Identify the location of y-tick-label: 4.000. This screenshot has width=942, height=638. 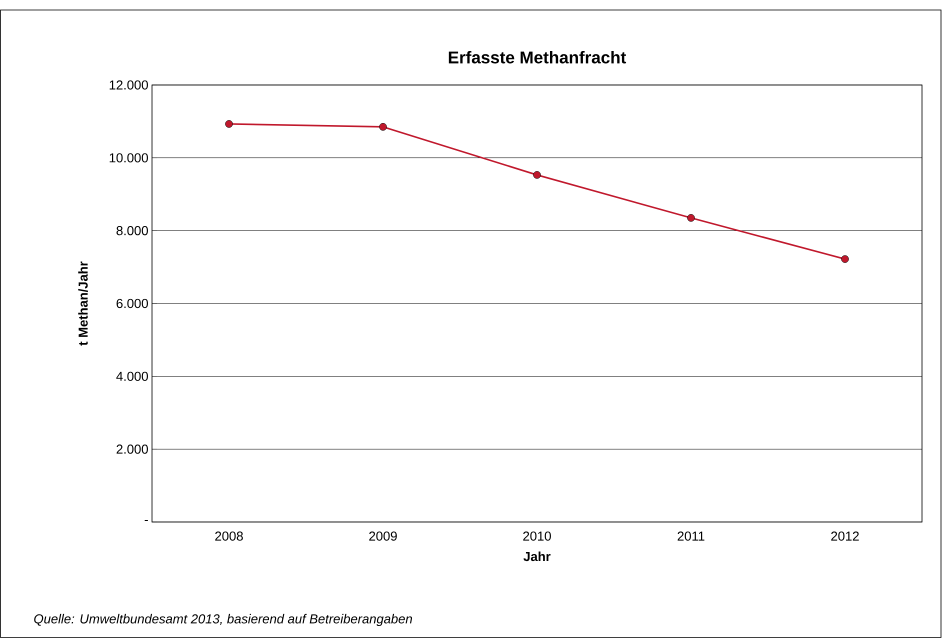
(132, 376).